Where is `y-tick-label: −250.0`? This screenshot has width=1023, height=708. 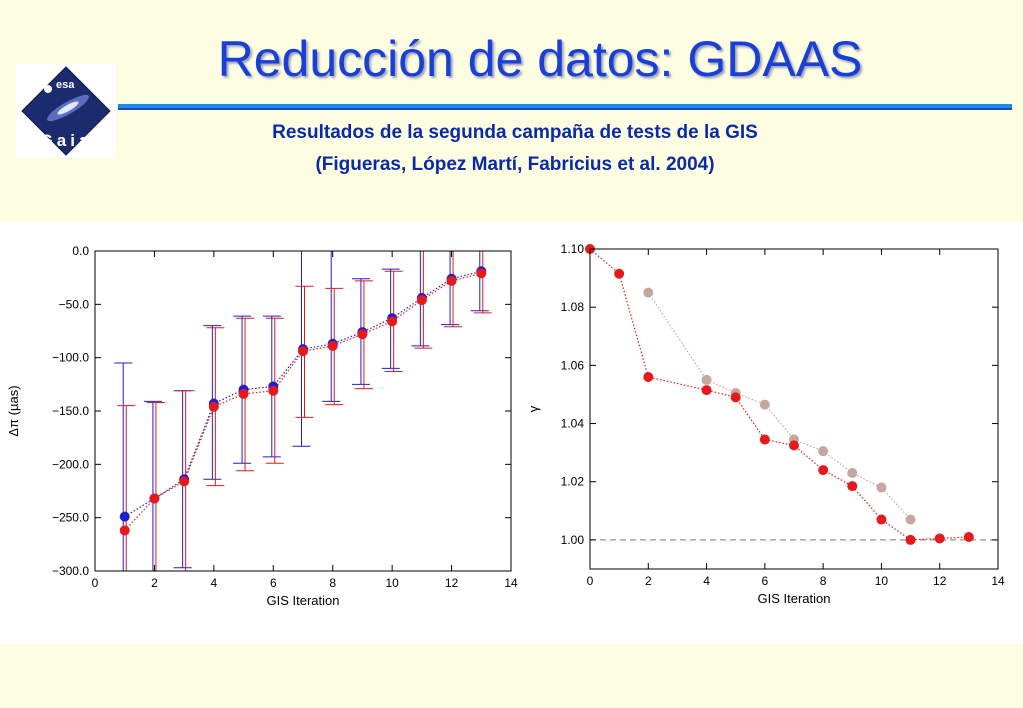 y-tick-label: −250.0 is located at coordinates (70, 518).